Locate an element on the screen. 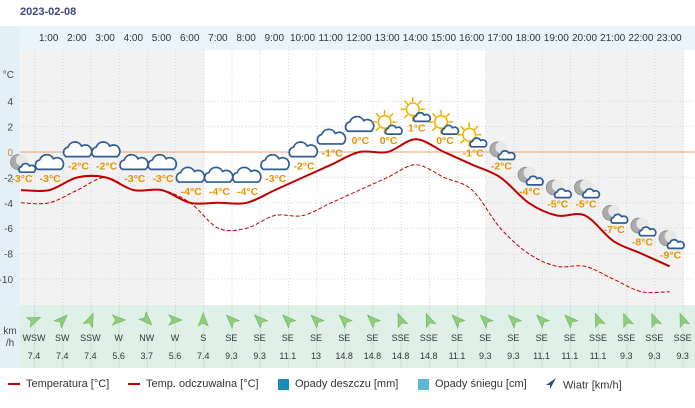 Image resolution: width=695 pixels, height=408 pixels. wind-speed: 7.4 is located at coordinates (90, 356).